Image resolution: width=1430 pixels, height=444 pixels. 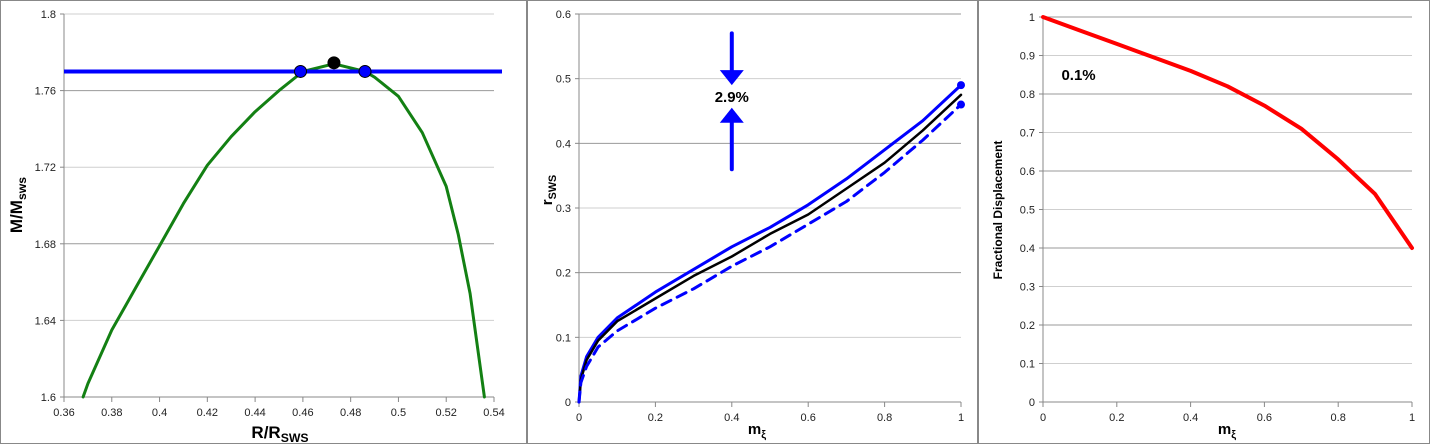 I want to click on y-tick-label: 1.64, so click(x=45, y=321).